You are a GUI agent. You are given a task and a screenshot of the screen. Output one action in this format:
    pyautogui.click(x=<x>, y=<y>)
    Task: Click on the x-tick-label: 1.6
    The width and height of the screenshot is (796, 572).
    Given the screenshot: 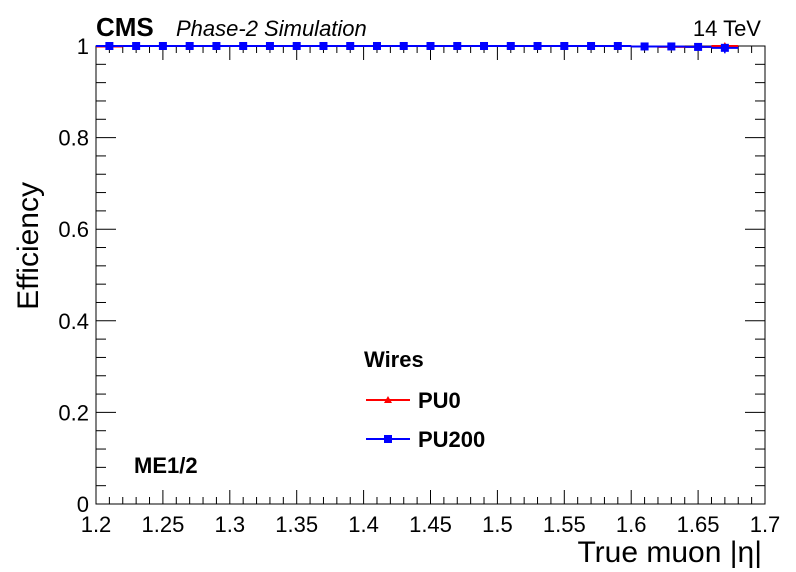 What is the action you would take?
    pyautogui.click(x=631, y=524)
    